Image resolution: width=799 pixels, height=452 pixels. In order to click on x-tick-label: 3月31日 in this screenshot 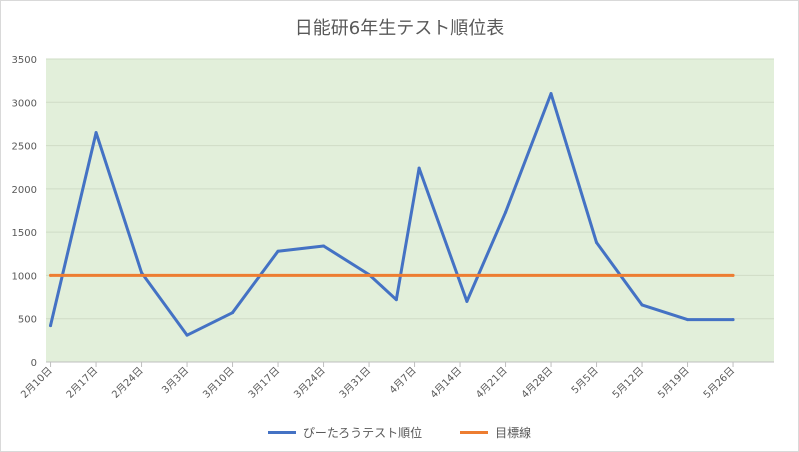, I will do `click(355, 383)`.